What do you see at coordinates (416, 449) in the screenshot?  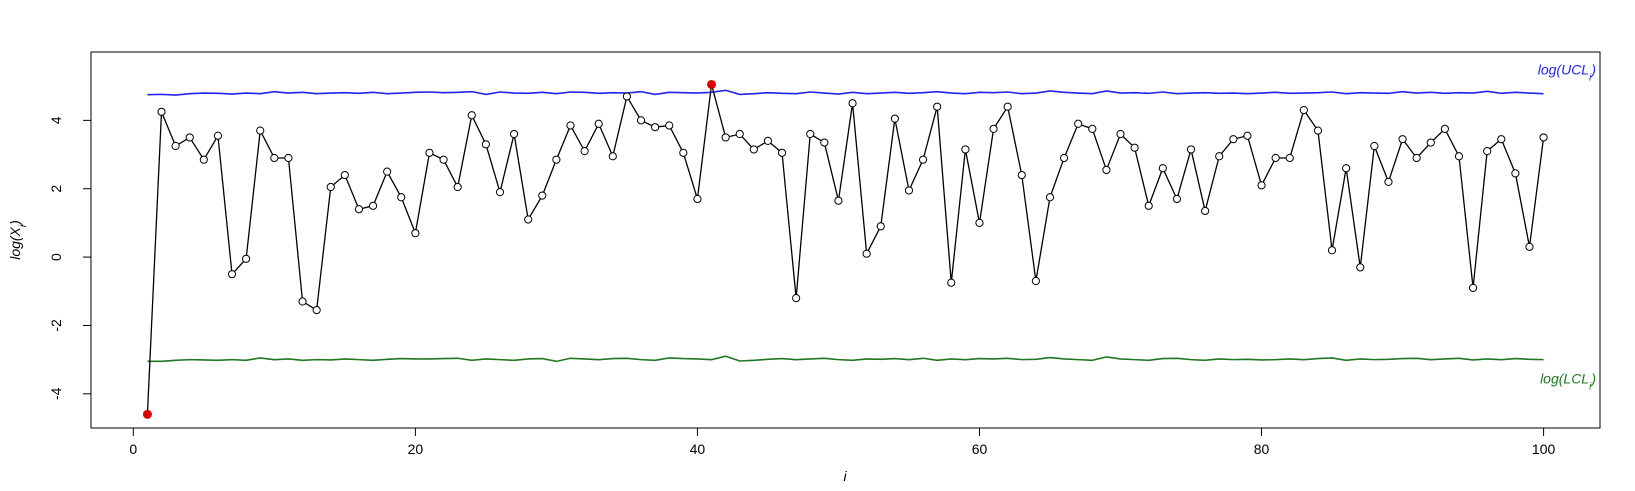 I see `x-tick-label: 20` at bounding box center [416, 449].